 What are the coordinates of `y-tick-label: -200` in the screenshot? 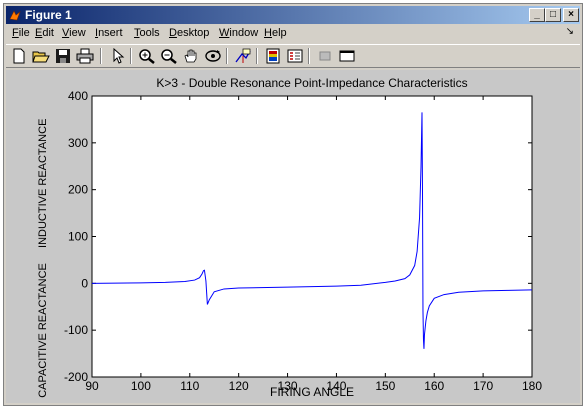 It's located at (76, 377).